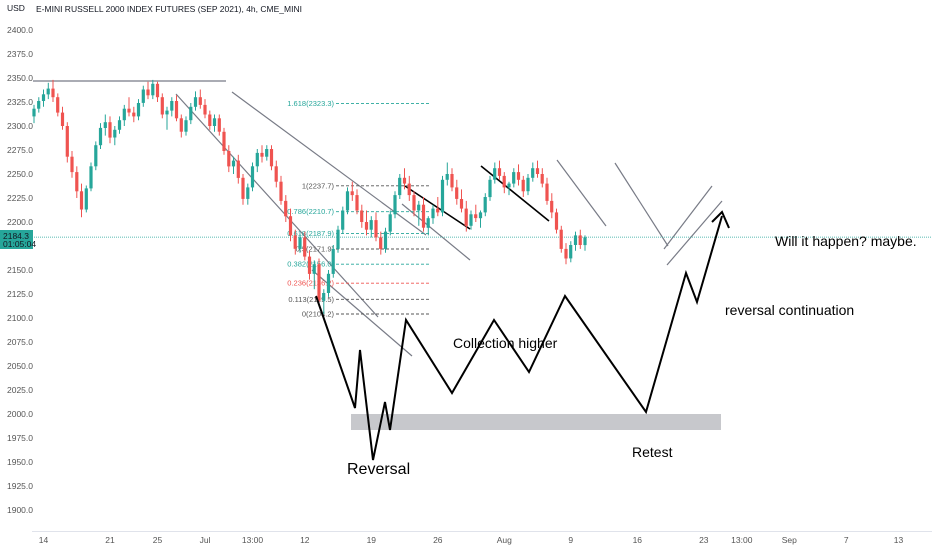  What do you see at coordinates (20, 342) in the screenshot?
I see `y-tick-label: 2075.0` at bounding box center [20, 342].